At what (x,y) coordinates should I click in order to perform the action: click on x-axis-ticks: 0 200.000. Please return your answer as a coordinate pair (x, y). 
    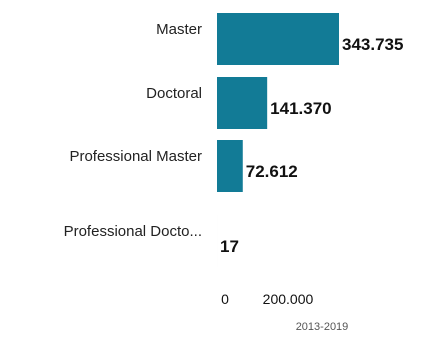
    Looking at the image, I should click on (267, 299).